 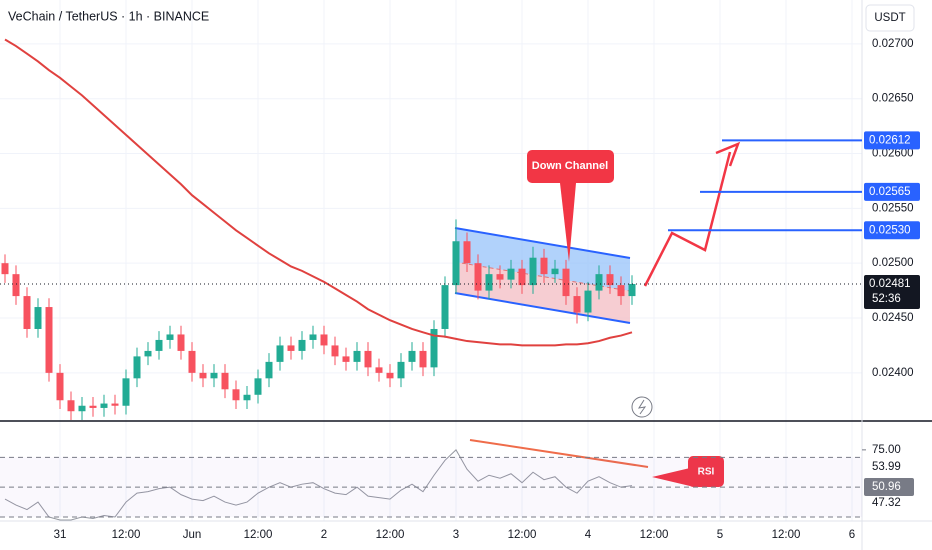 I want to click on y-tick-label: 0.02700, so click(x=893, y=44).